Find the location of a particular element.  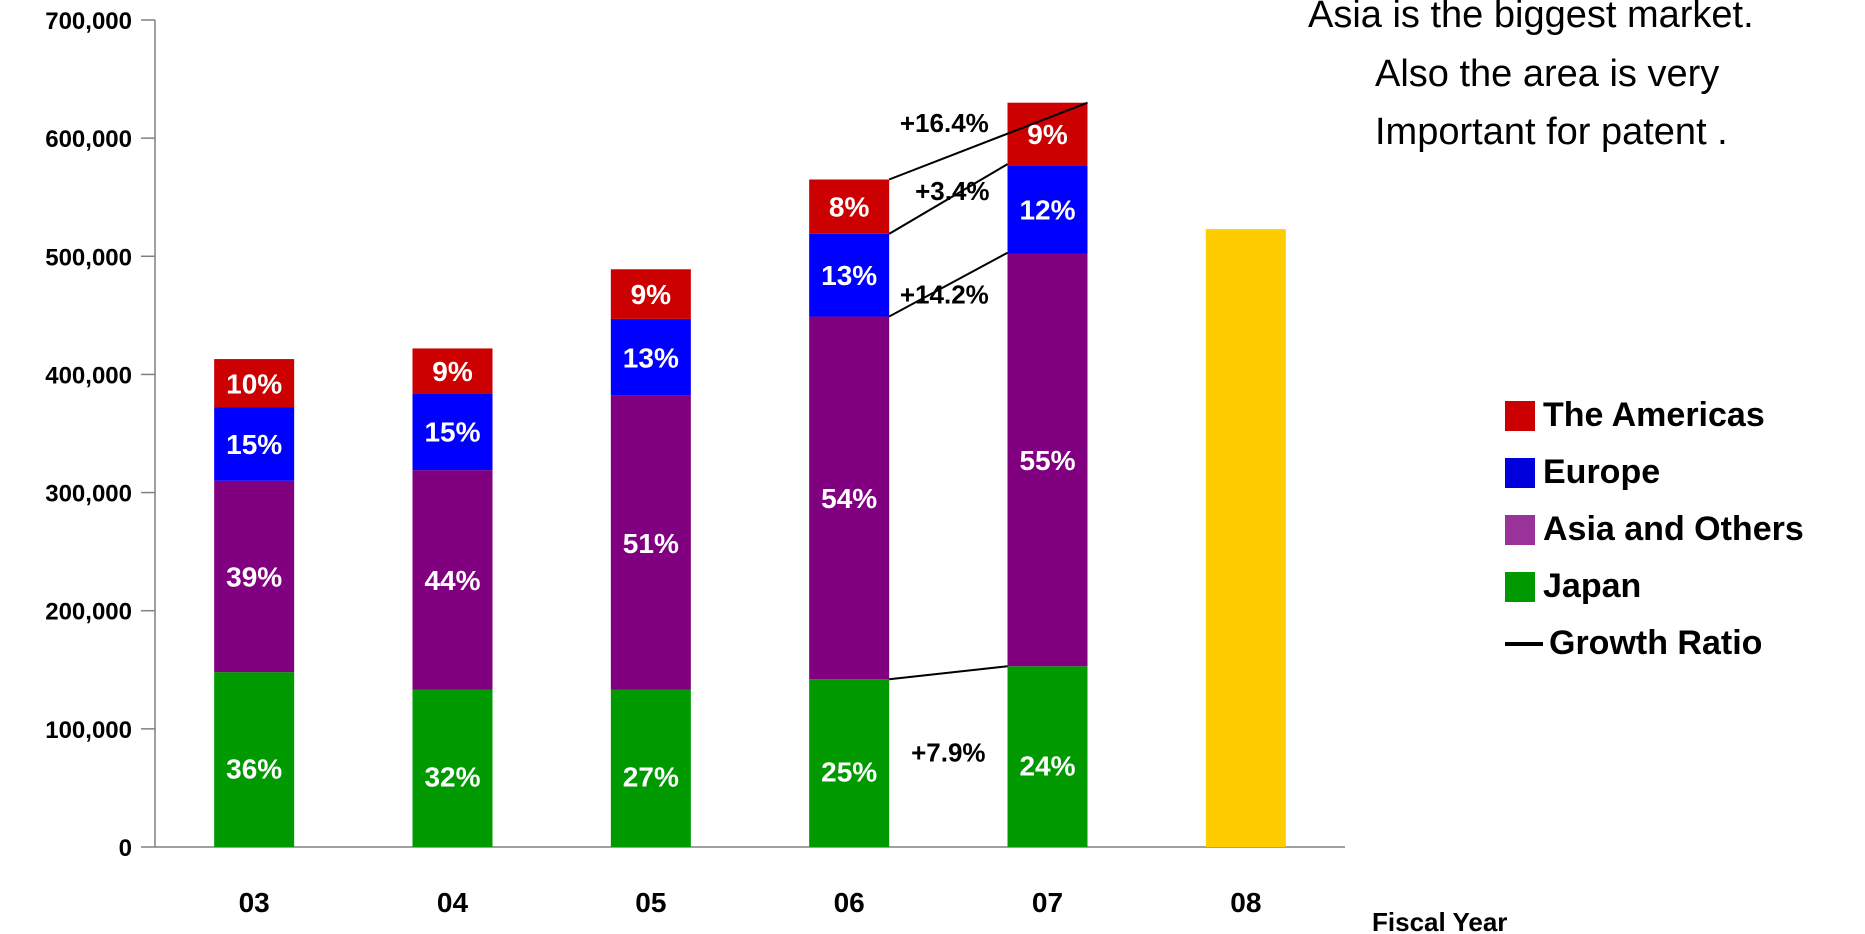

legend-swatch-europe is located at coordinates (1520, 472).